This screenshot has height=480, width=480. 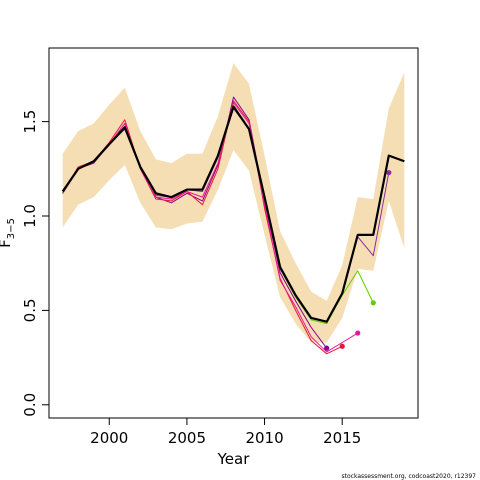 What do you see at coordinates (109, 438) in the screenshot?
I see `x-tick-label: 2000` at bounding box center [109, 438].